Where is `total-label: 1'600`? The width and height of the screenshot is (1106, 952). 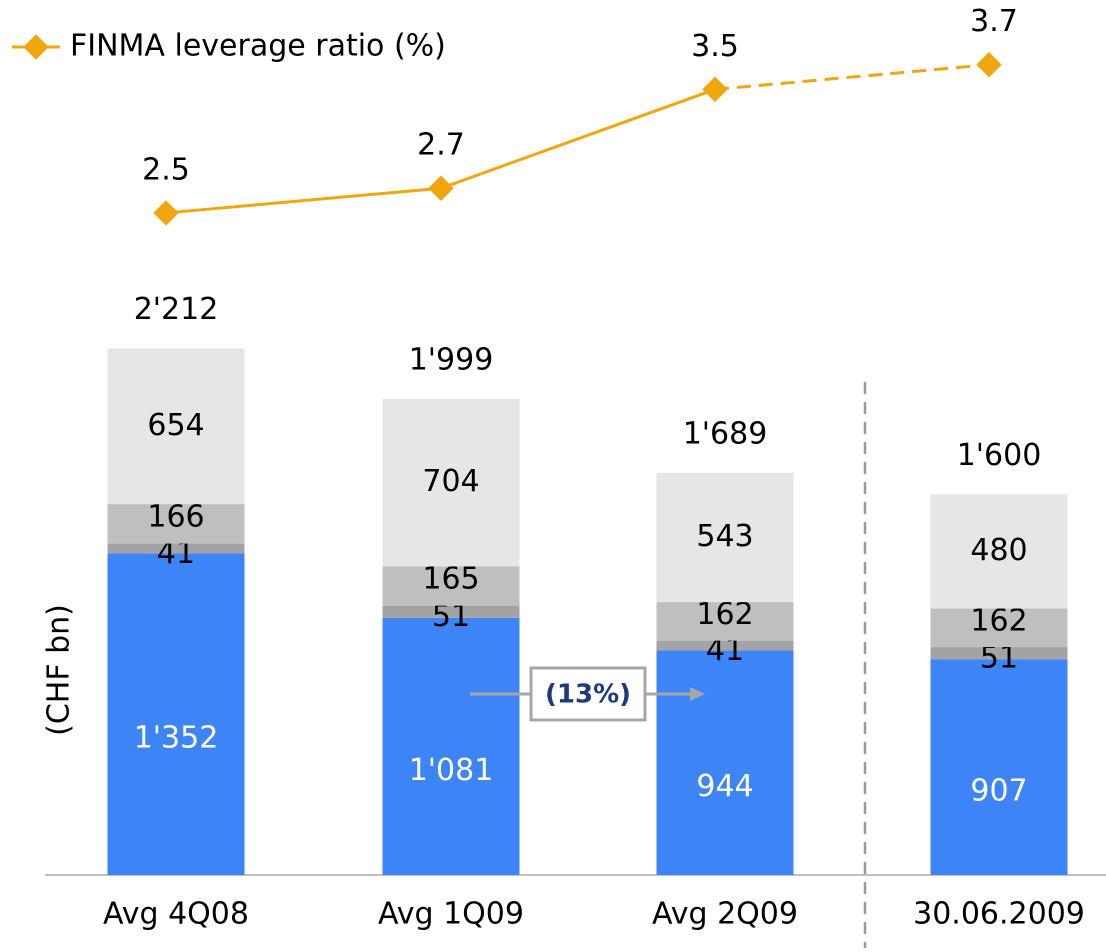
total-label: 1'600 is located at coordinates (999, 455).